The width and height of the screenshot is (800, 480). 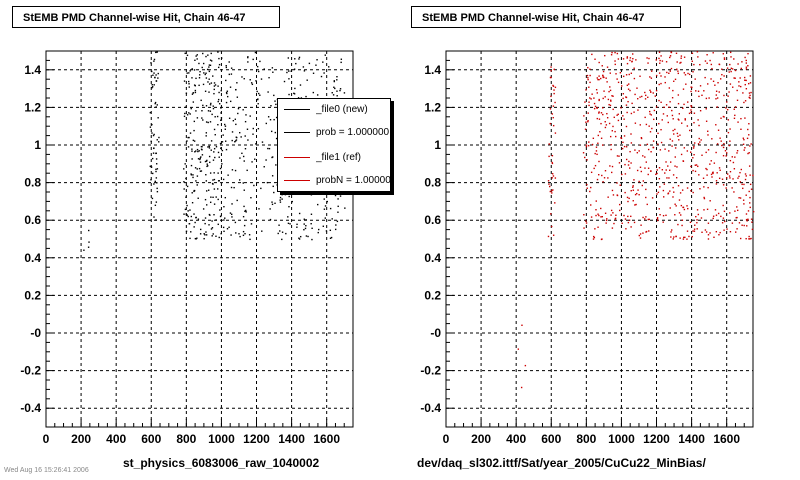 I want to click on y-tick-label: -0.2, so click(x=430, y=371).